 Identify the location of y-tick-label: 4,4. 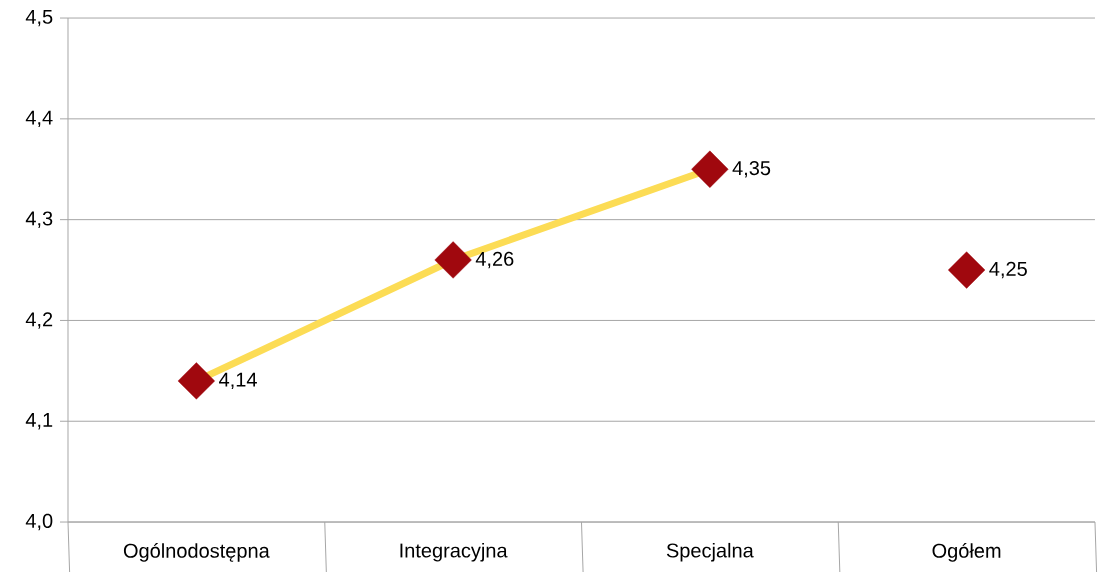
(39, 118).